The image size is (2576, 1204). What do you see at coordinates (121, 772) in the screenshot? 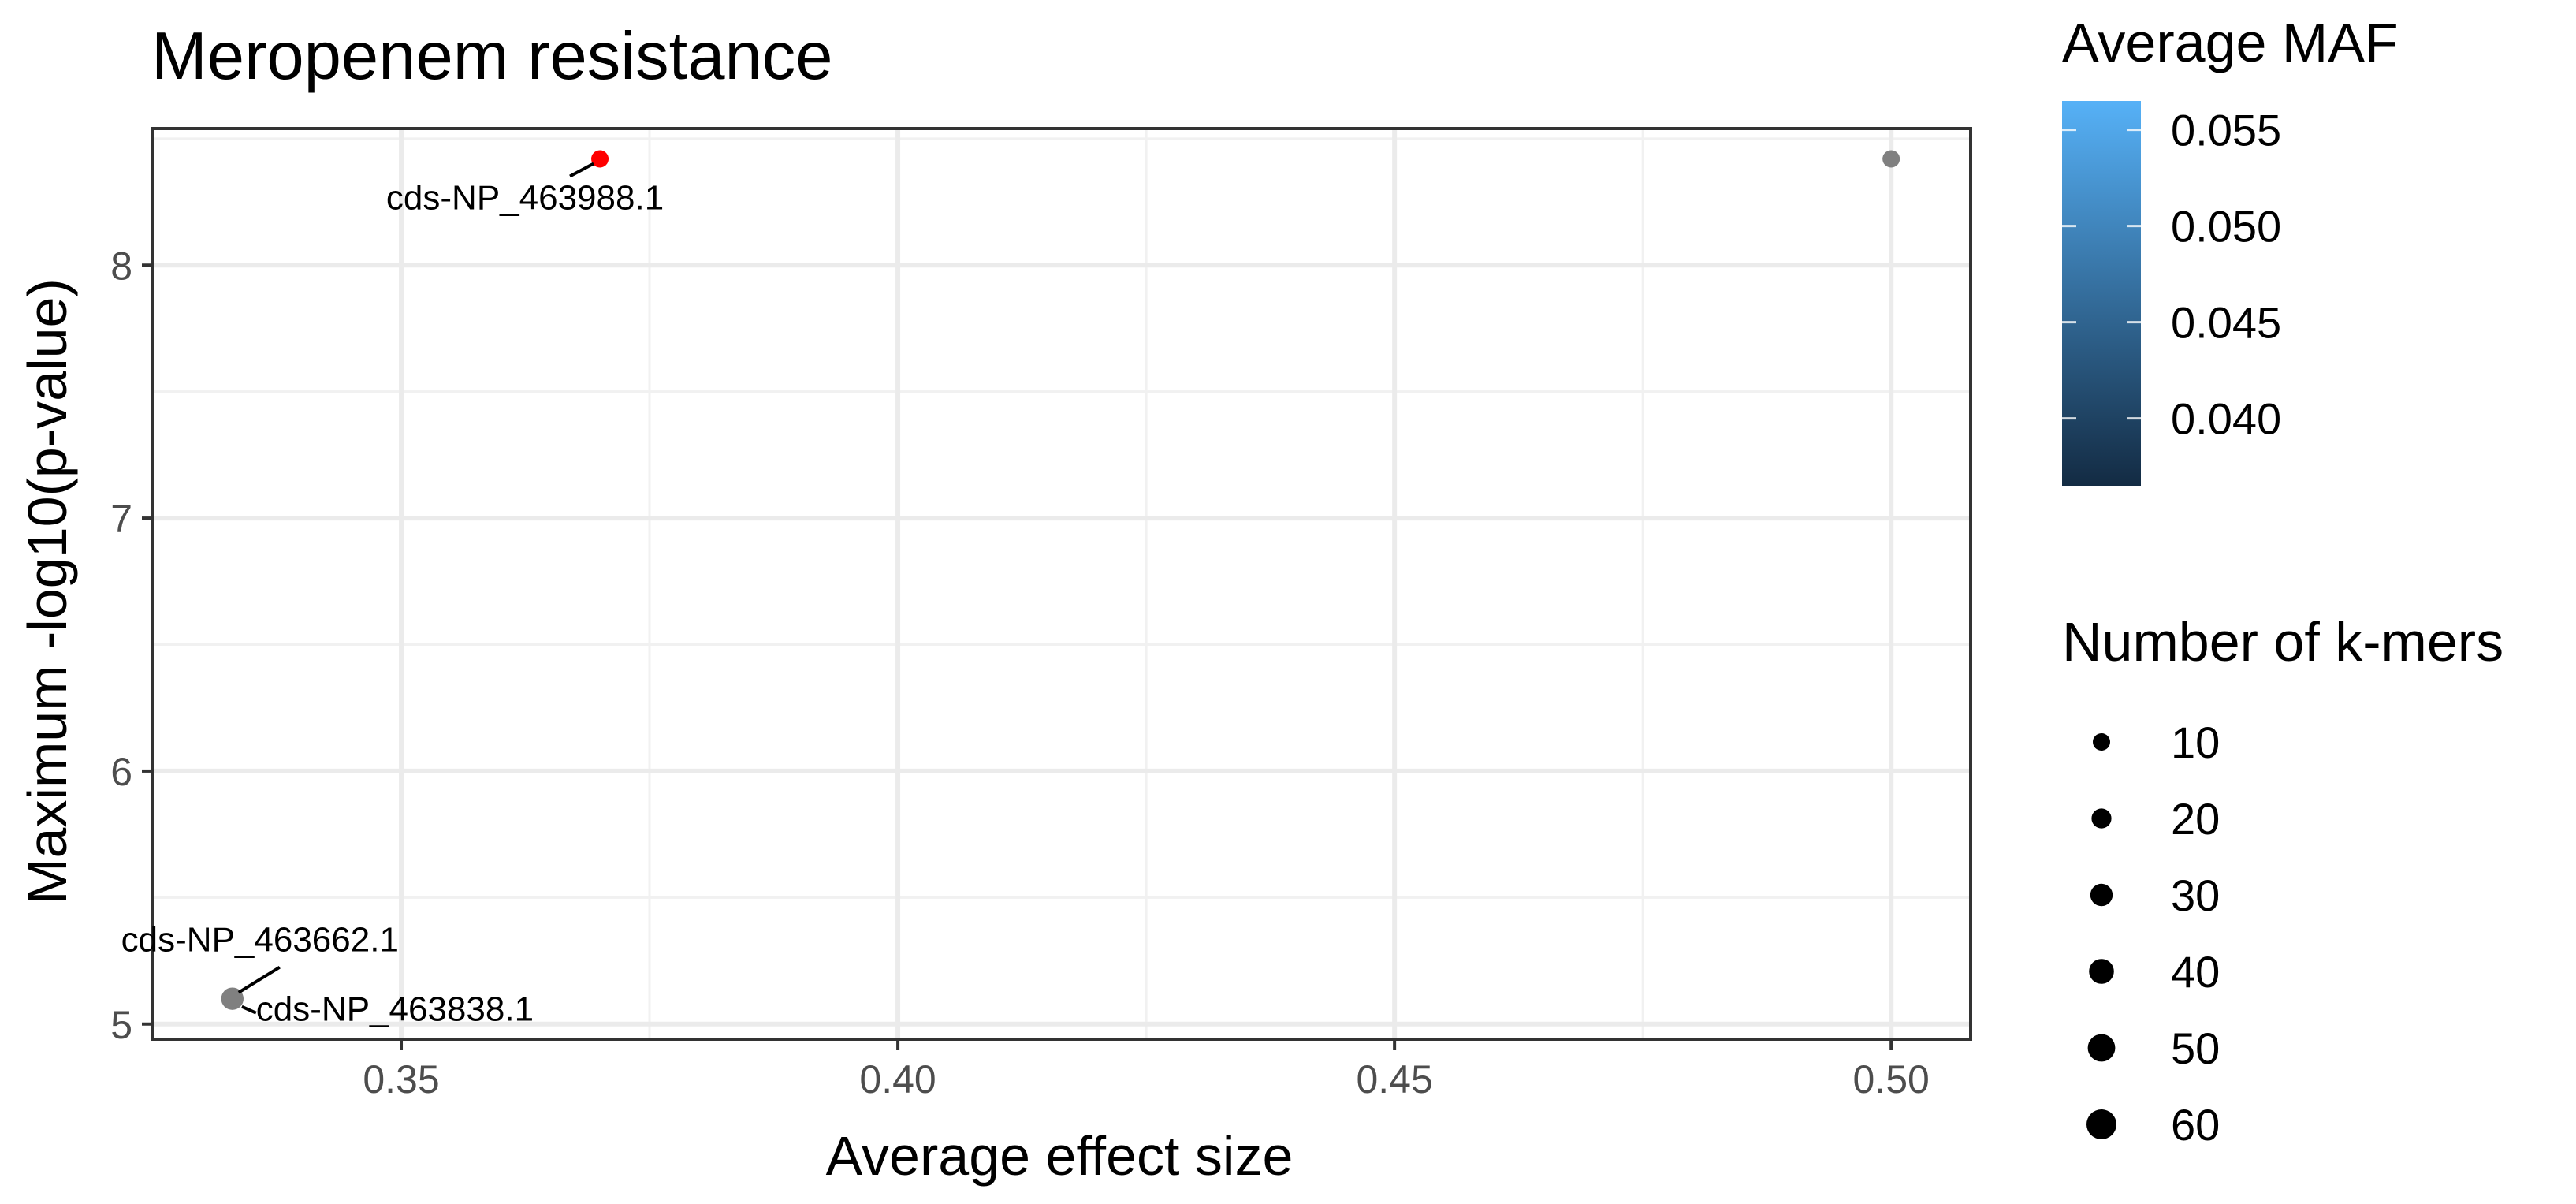
I see `y-tick-label: 6` at bounding box center [121, 772].